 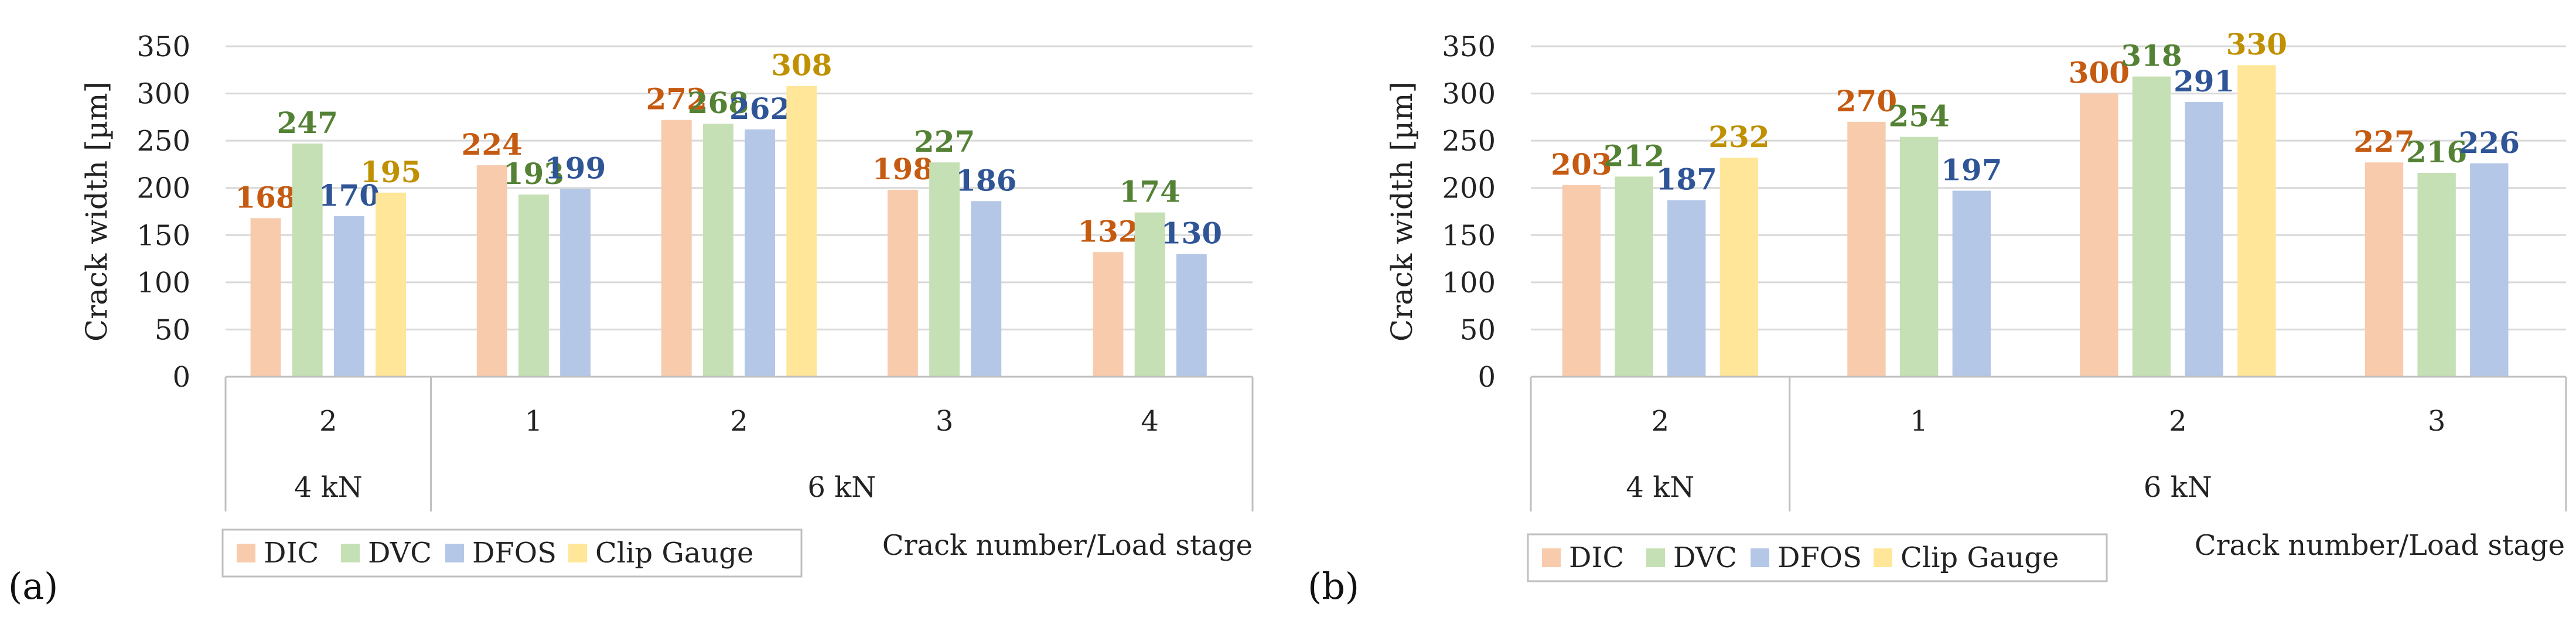 I want to click on data-label: 330, so click(x=2256, y=44).